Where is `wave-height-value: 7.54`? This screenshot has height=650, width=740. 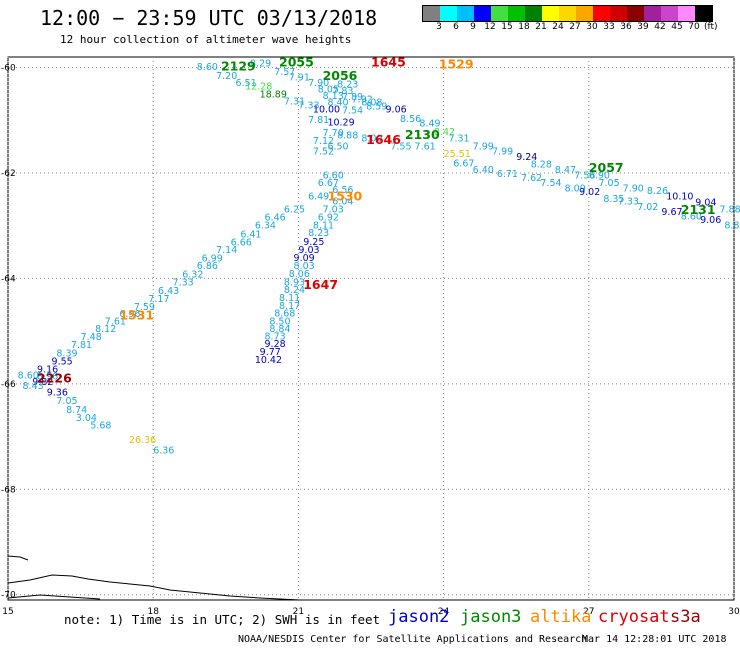
wave-height-value: 7.54 is located at coordinates (352, 110).